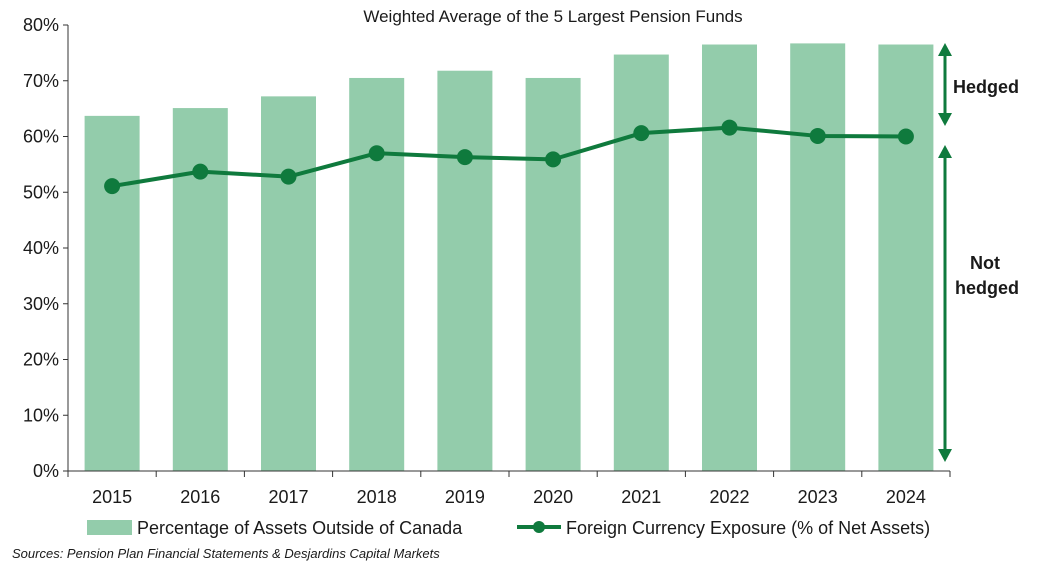 Image resolution: width=1040 pixels, height=571 pixels. Describe the element at coordinates (945, 151) in the screenshot. I see `not-hedged-arrow-head-top` at that location.